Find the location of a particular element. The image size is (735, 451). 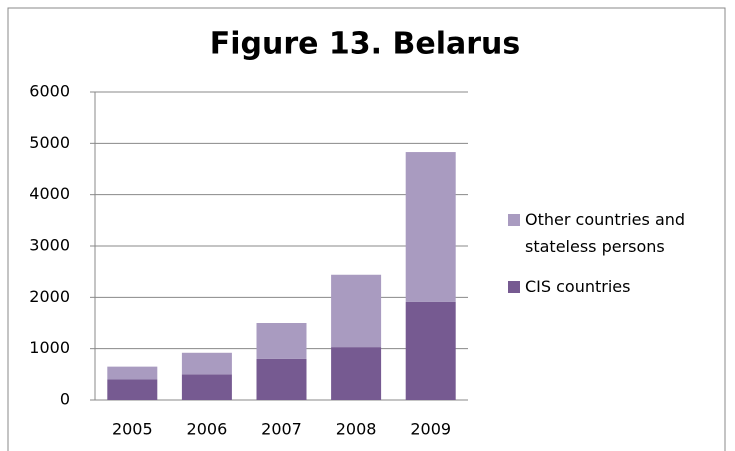

x-tick-label: 2008 is located at coordinates (356, 429).